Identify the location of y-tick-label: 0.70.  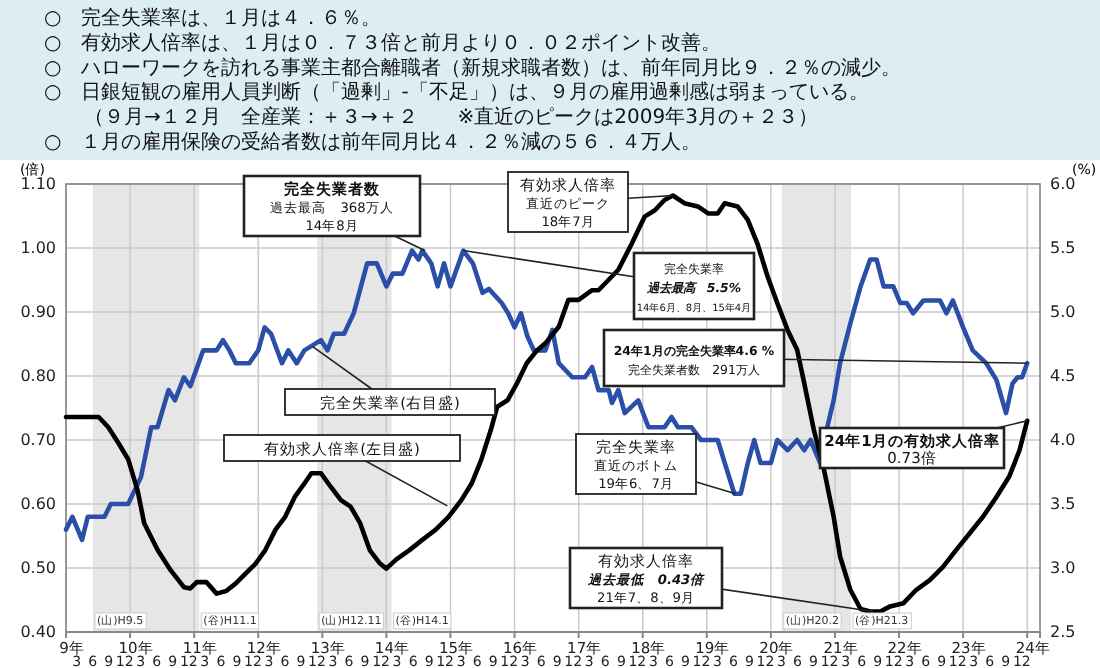
(38, 440).